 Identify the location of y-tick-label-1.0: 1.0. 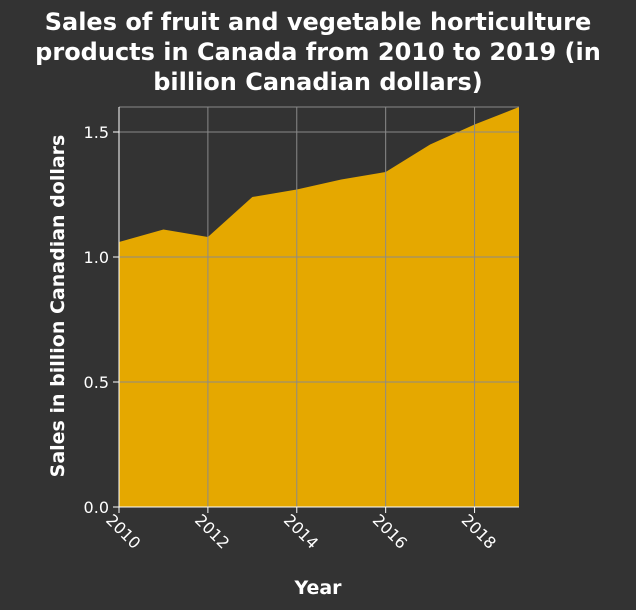
(96, 257).